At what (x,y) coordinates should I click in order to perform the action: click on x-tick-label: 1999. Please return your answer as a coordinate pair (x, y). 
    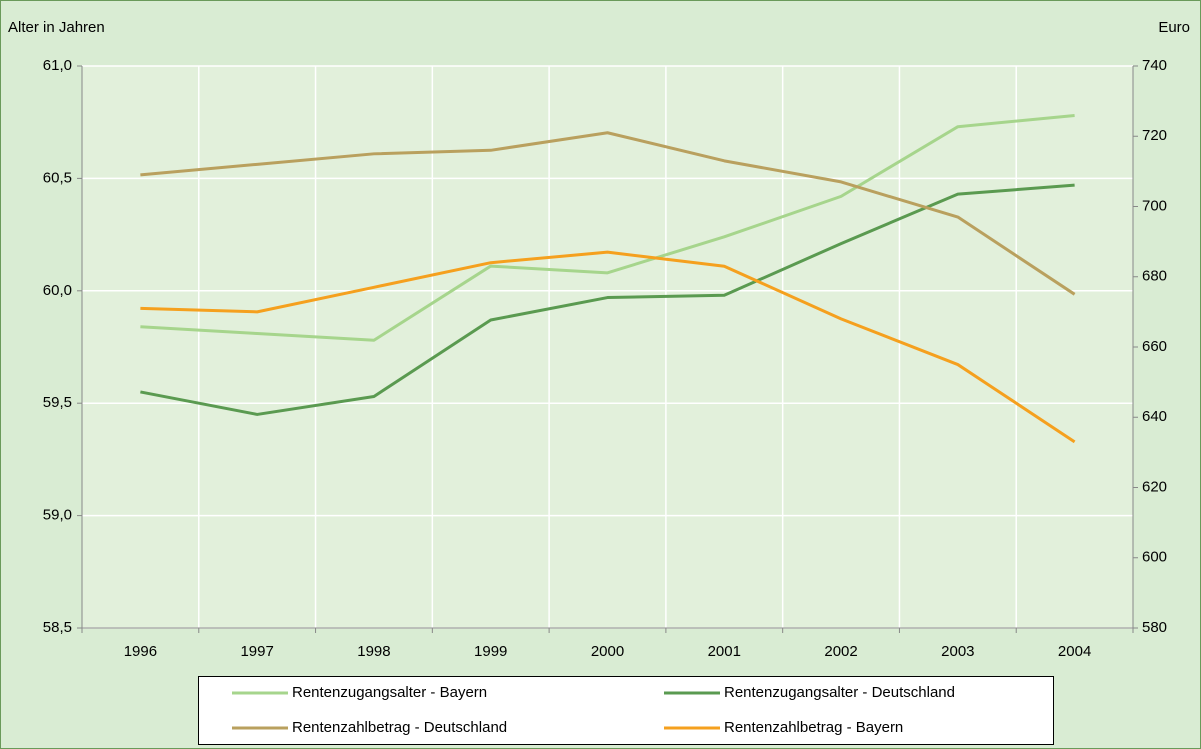
    Looking at the image, I should click on (490, 651).